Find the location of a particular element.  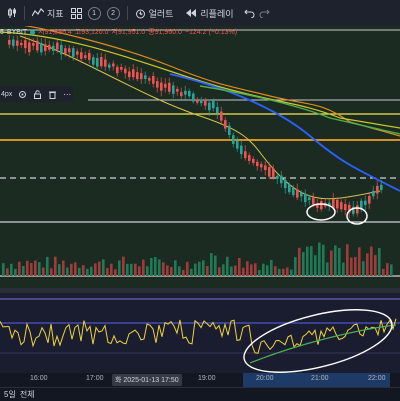

redo-icon is located at coordinates (264, 13).